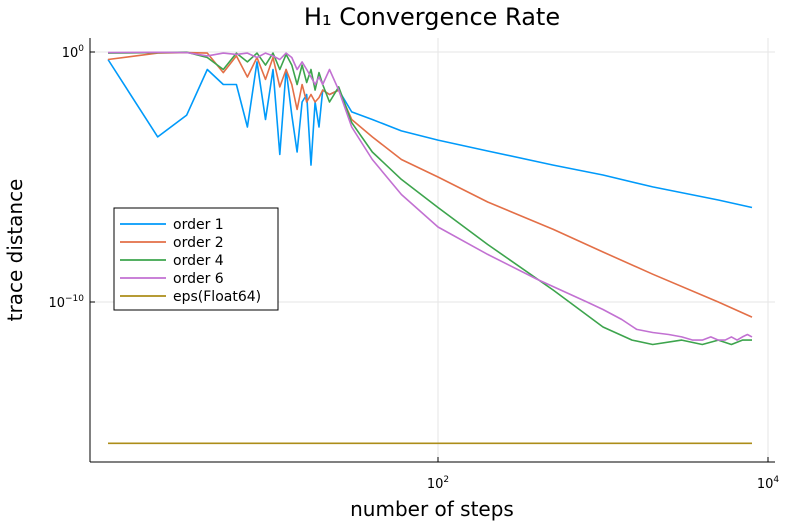  I want to click on y-tick-label: 100, so click(73, 52).